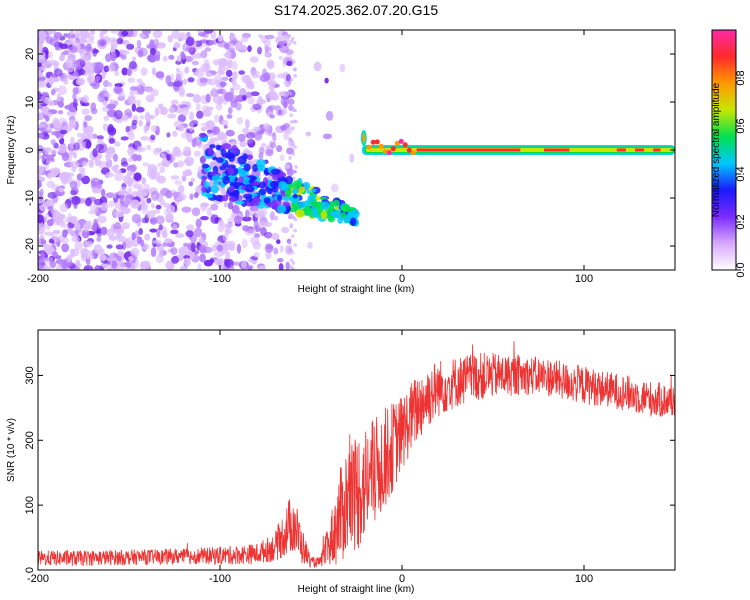 Image resolution: width=750 pixels, height=600 pixels. Describe the element at coordinates (30, 246) in the screenshot. I see `y-tick-label: -20` at that location.